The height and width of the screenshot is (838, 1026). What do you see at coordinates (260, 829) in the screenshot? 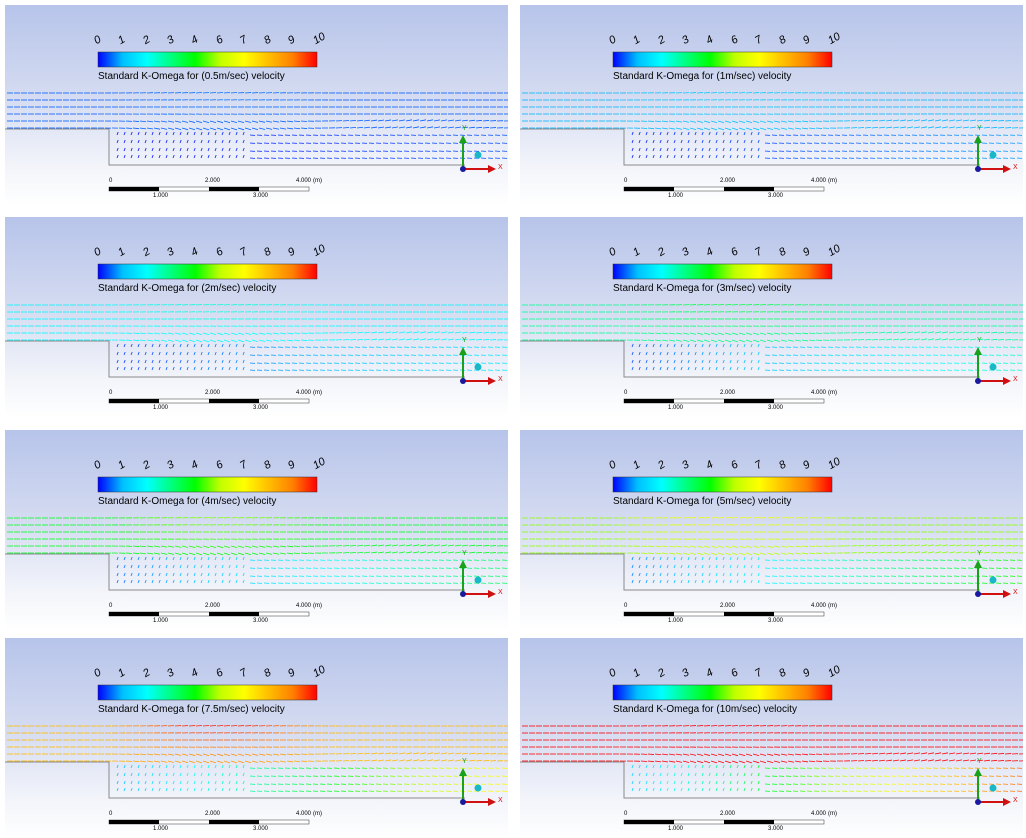
I see `scale-label: 3.000` at bounding box center [260, 829].